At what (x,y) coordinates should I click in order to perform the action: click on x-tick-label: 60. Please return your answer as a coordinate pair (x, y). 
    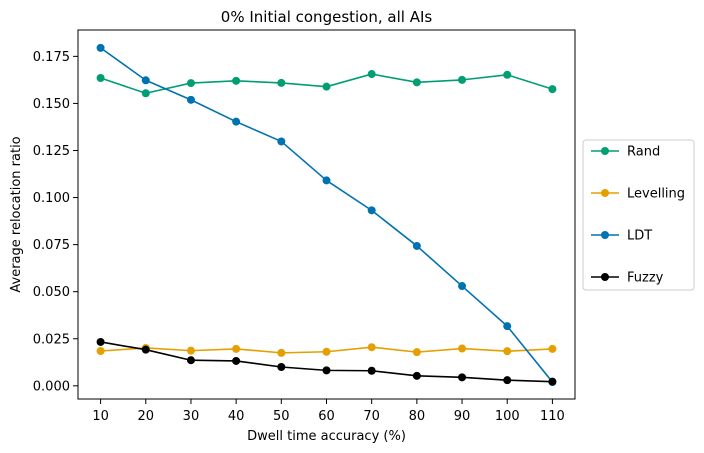
    Looking at the image, I should click on (326, 416).